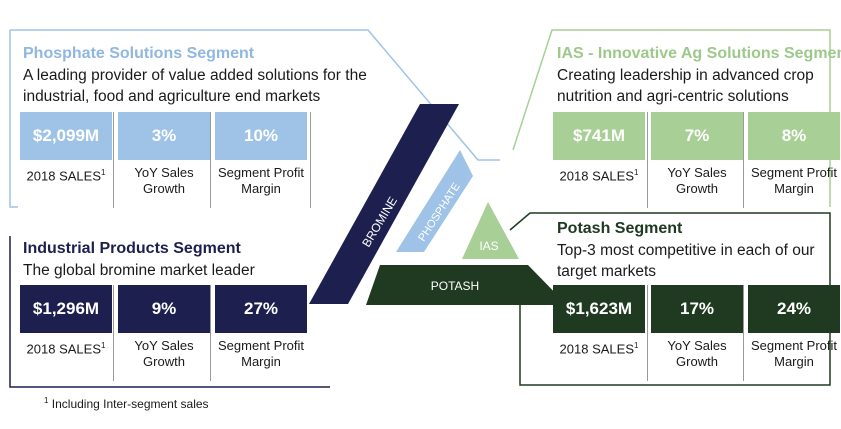 This screenshot has height=429, width=841. Describe the element at coordinates (599, 136) in the screenshot. I see `metric-value: $741M` at that location.